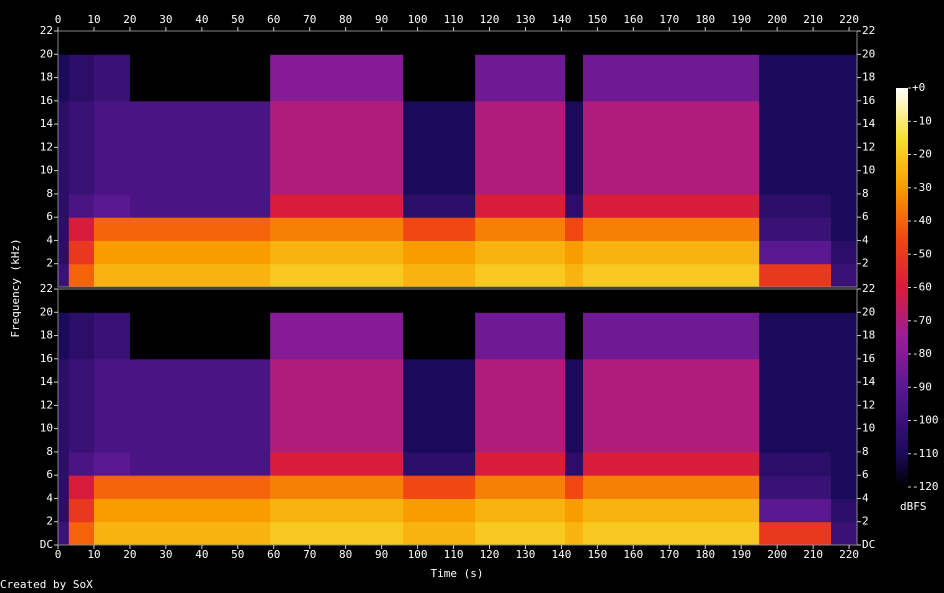  Describe the element at coordinates (849, 554) in the screenshot. I see `x-tick-label: 220` at that location.